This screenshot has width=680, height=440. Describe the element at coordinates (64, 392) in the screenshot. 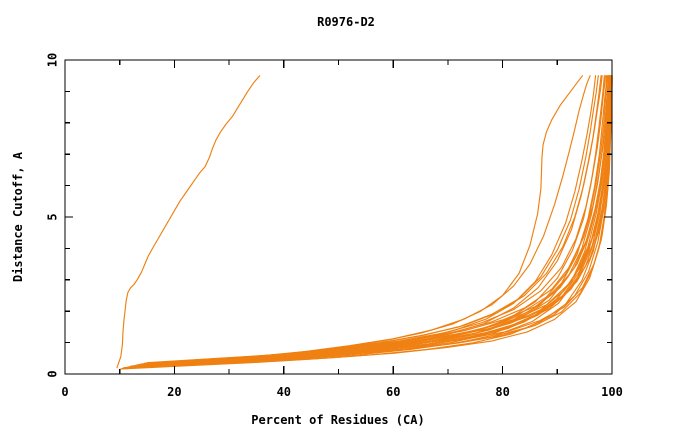

I see `x-tick-label: 0` at that location.